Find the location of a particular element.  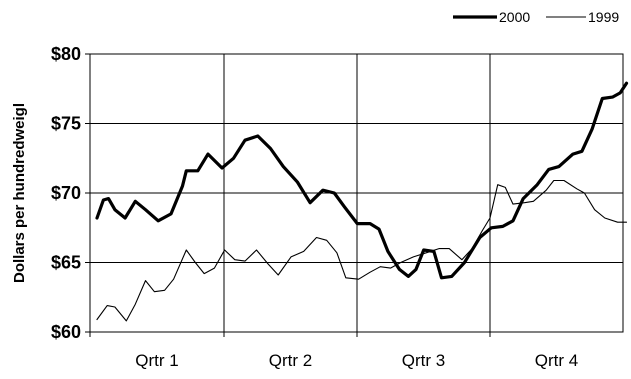

x-axis: Qrtr 1 Qrtr 2 Qrtr 3 Qrtr 4 is located at coordinates (333, 351).